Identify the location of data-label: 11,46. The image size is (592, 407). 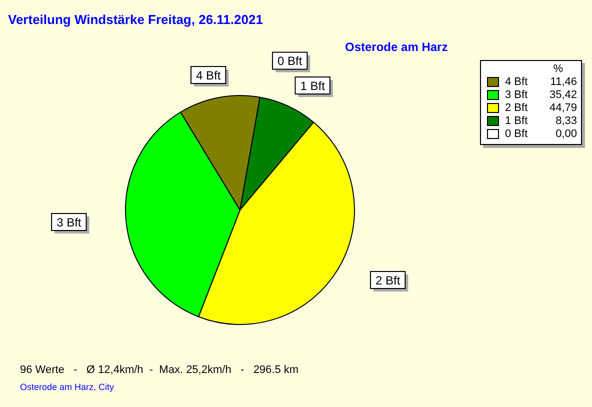
(563, 82).